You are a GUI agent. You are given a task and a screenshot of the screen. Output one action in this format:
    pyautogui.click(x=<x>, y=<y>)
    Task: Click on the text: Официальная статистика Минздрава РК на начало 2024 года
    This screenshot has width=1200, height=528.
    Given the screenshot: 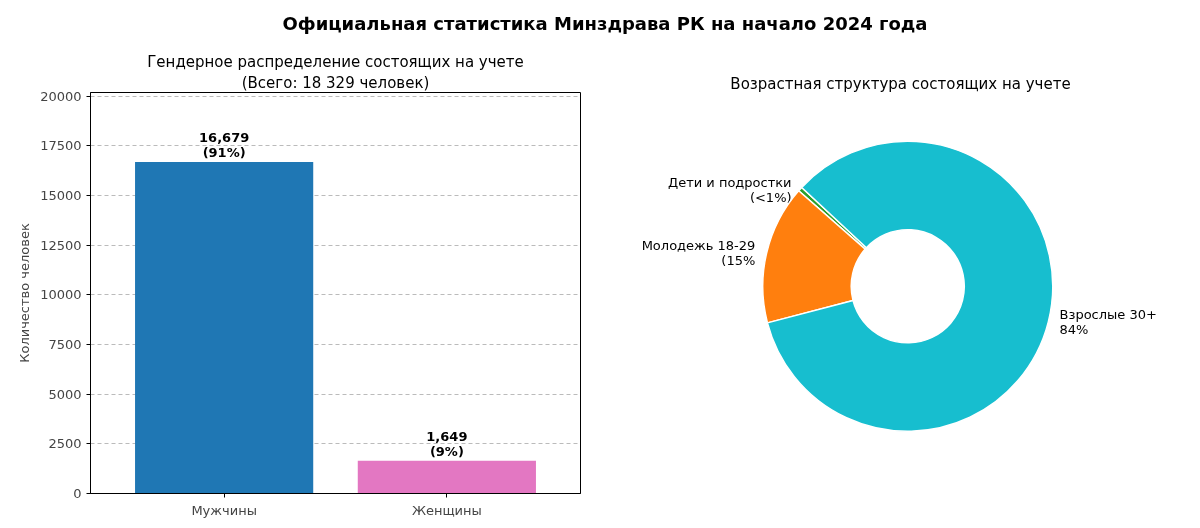 What is the action you would take?
    pyautogui.click(x=605, y=24)
    